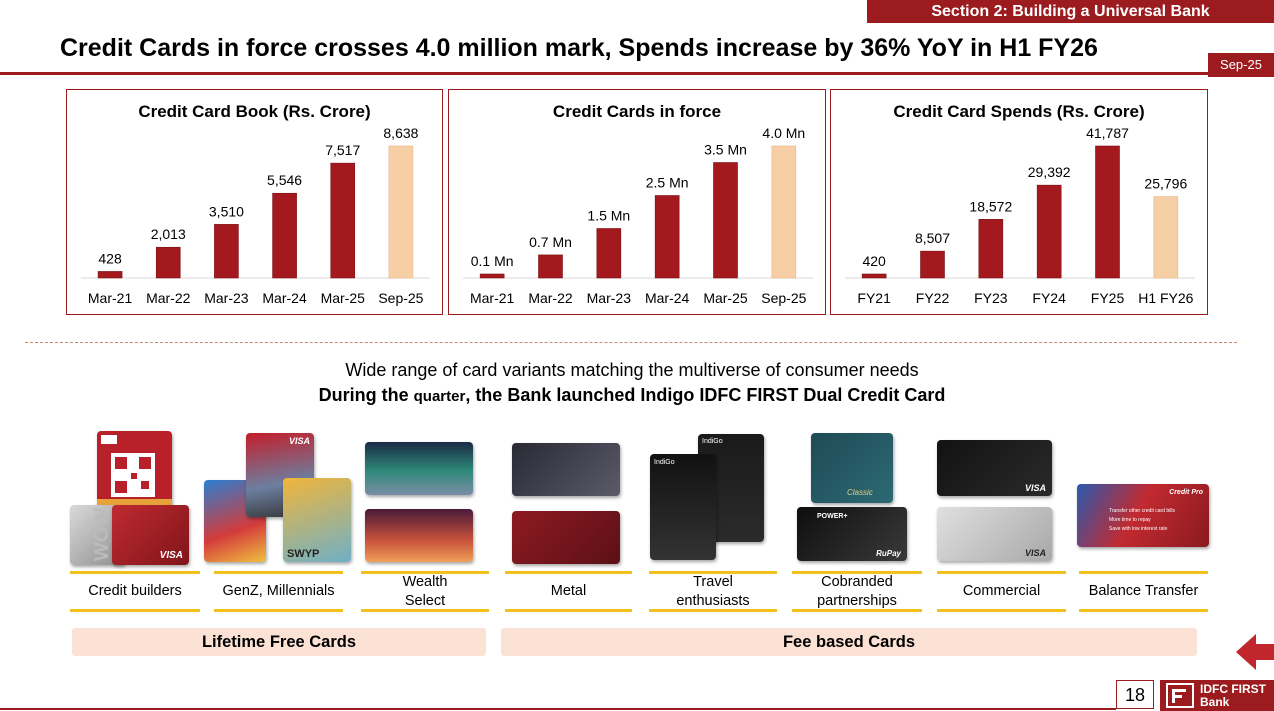  I want to click on x-tick-label: Mar-25, so click(725, 298).